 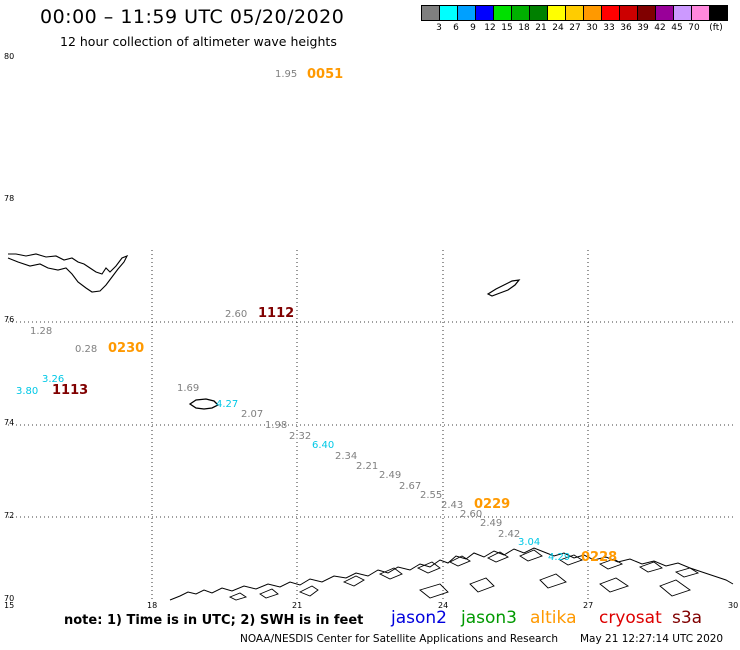 What do you see at coordinates (660, 28) in the screenshot?
I see `legend-label: 42` at bounding box center [660, 28].